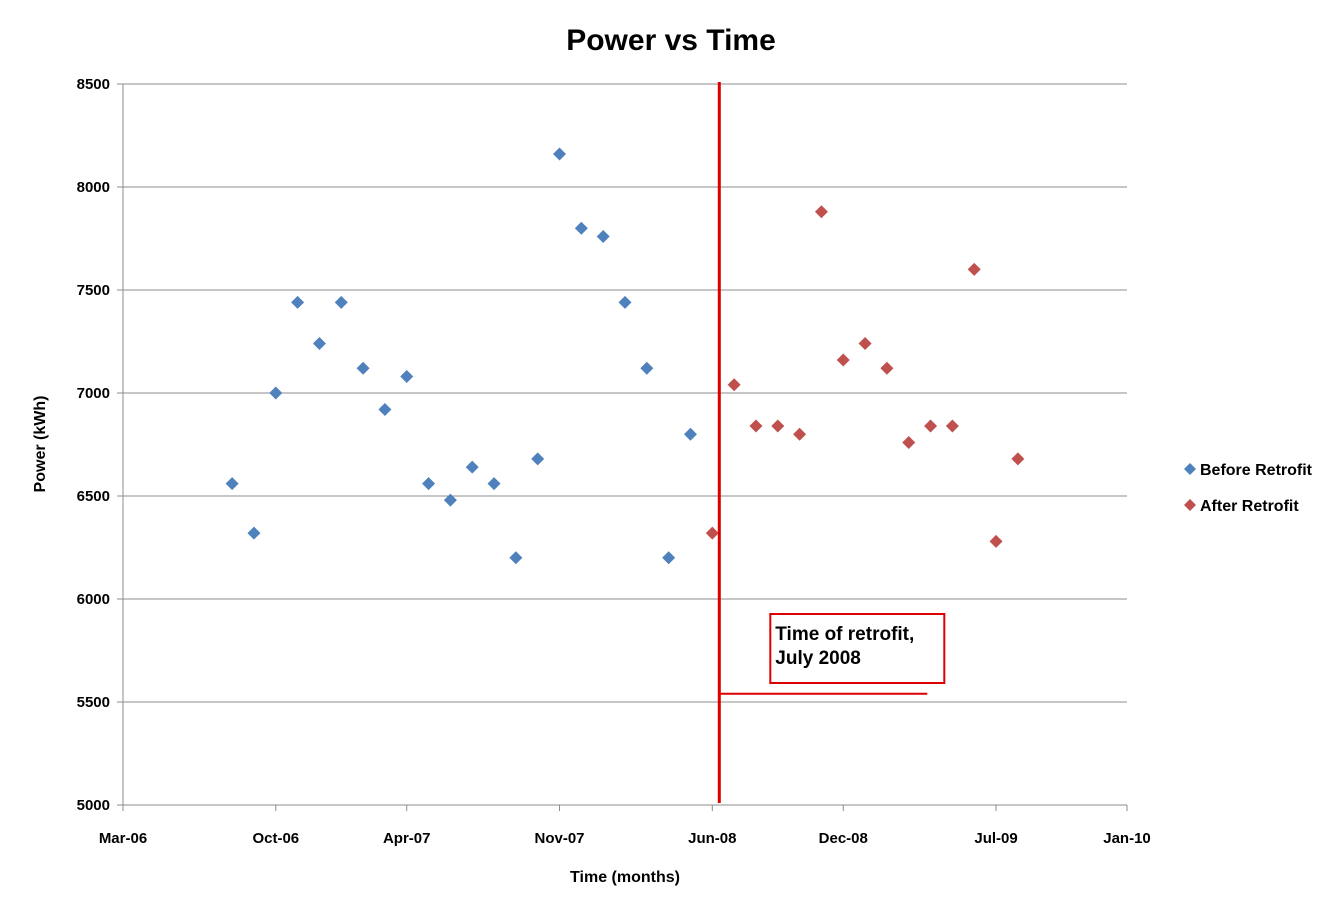 This screenshot has height=912, width=1341. Describe the element at coordinates (123, 838) in the screenshot. I see `x-tick-label: Mar-06` at that location.